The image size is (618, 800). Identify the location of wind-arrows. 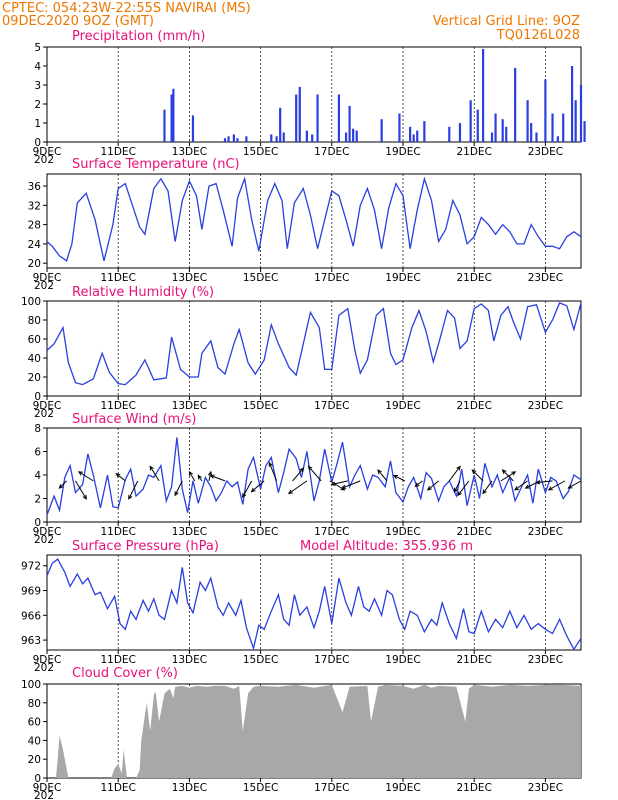
(320, 480).